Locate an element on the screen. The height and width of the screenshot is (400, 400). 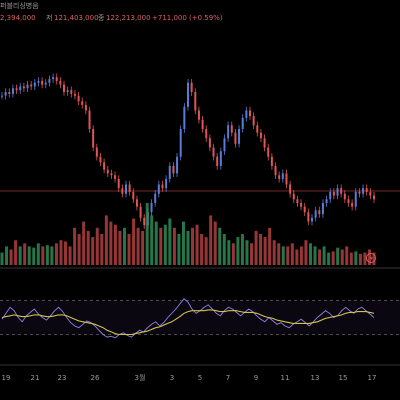
x-tick-label: 13 is located at coordinates (315, 378).